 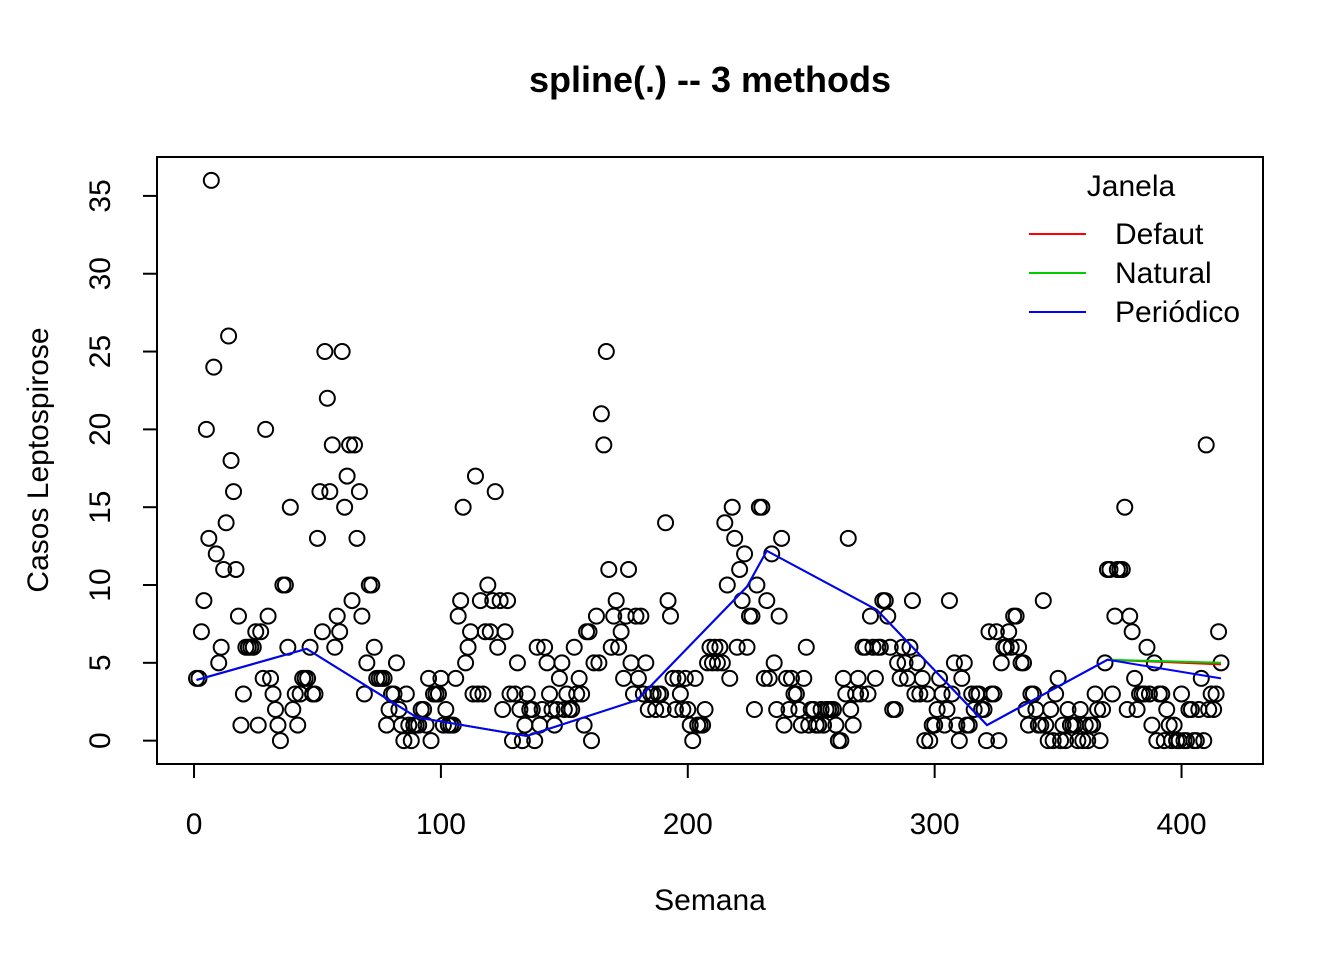 What do you see at coordinates (710, 79) in the screenshot?
I see `chart-title: spline(.) -- 3 methods` at bounding box center [710, 79].